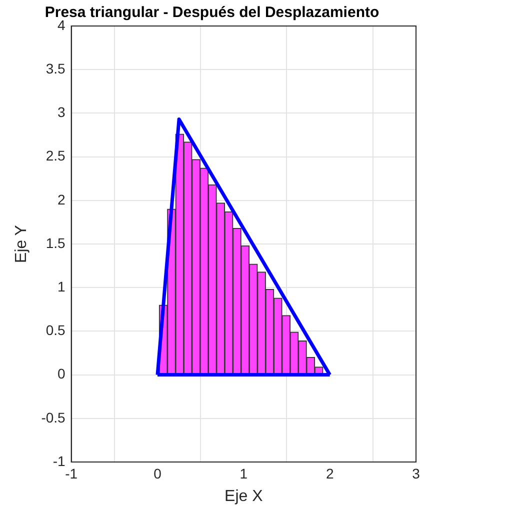 The width and height of the screenshot is (512, 506). Describe the element at coordinates (244, 473) in the screenshot. I see `x-tick-label: 1` at that location.